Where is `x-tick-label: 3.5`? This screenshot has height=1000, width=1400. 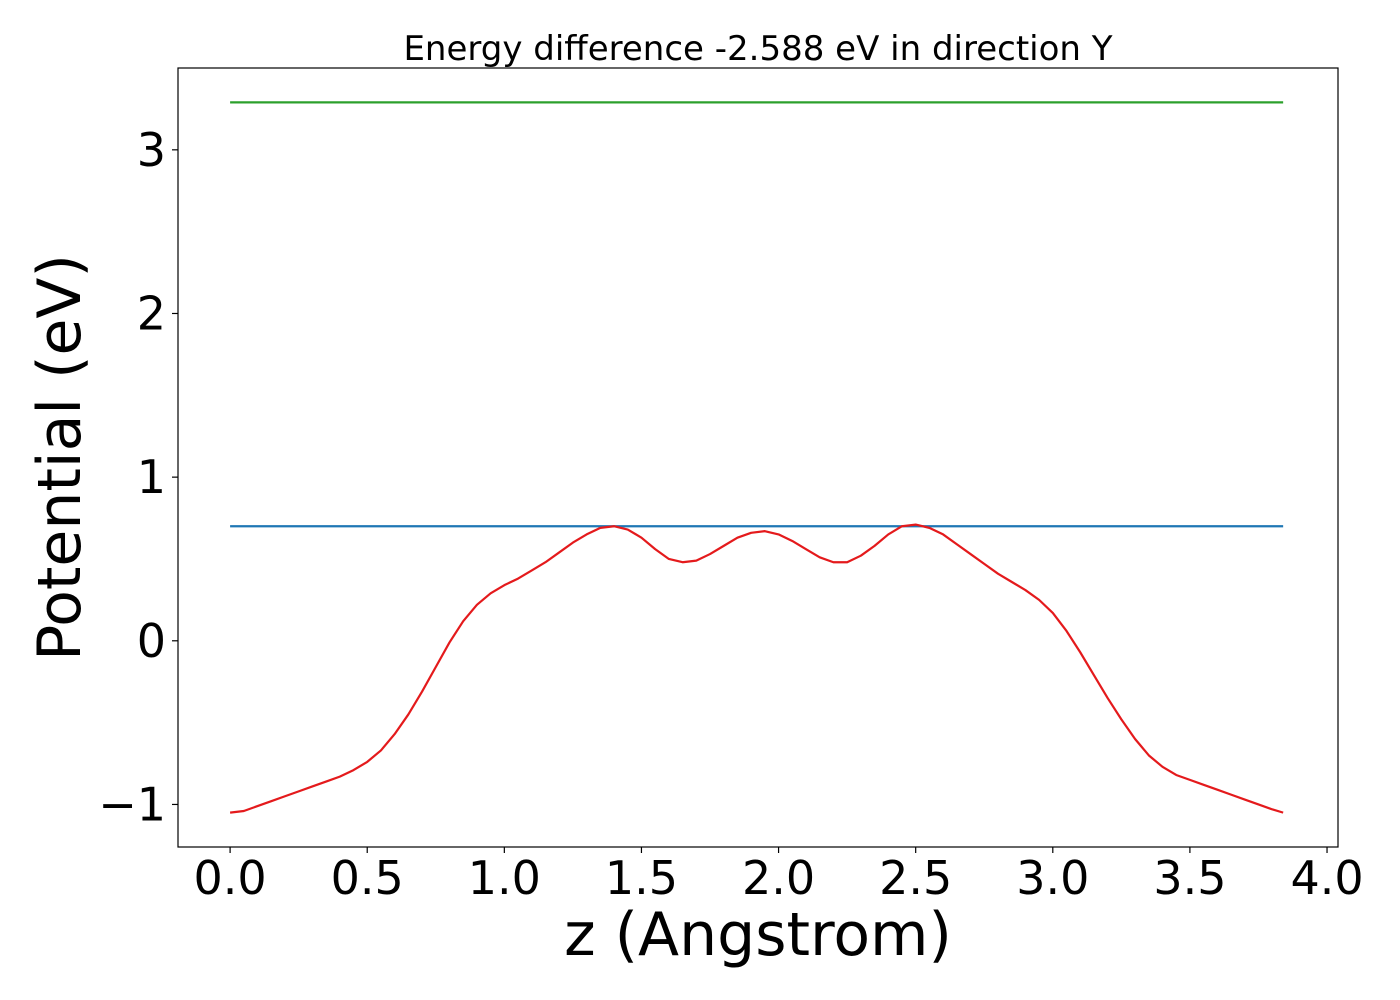
x-tick-label: 3.5 is located at coordinates (1189, 878).